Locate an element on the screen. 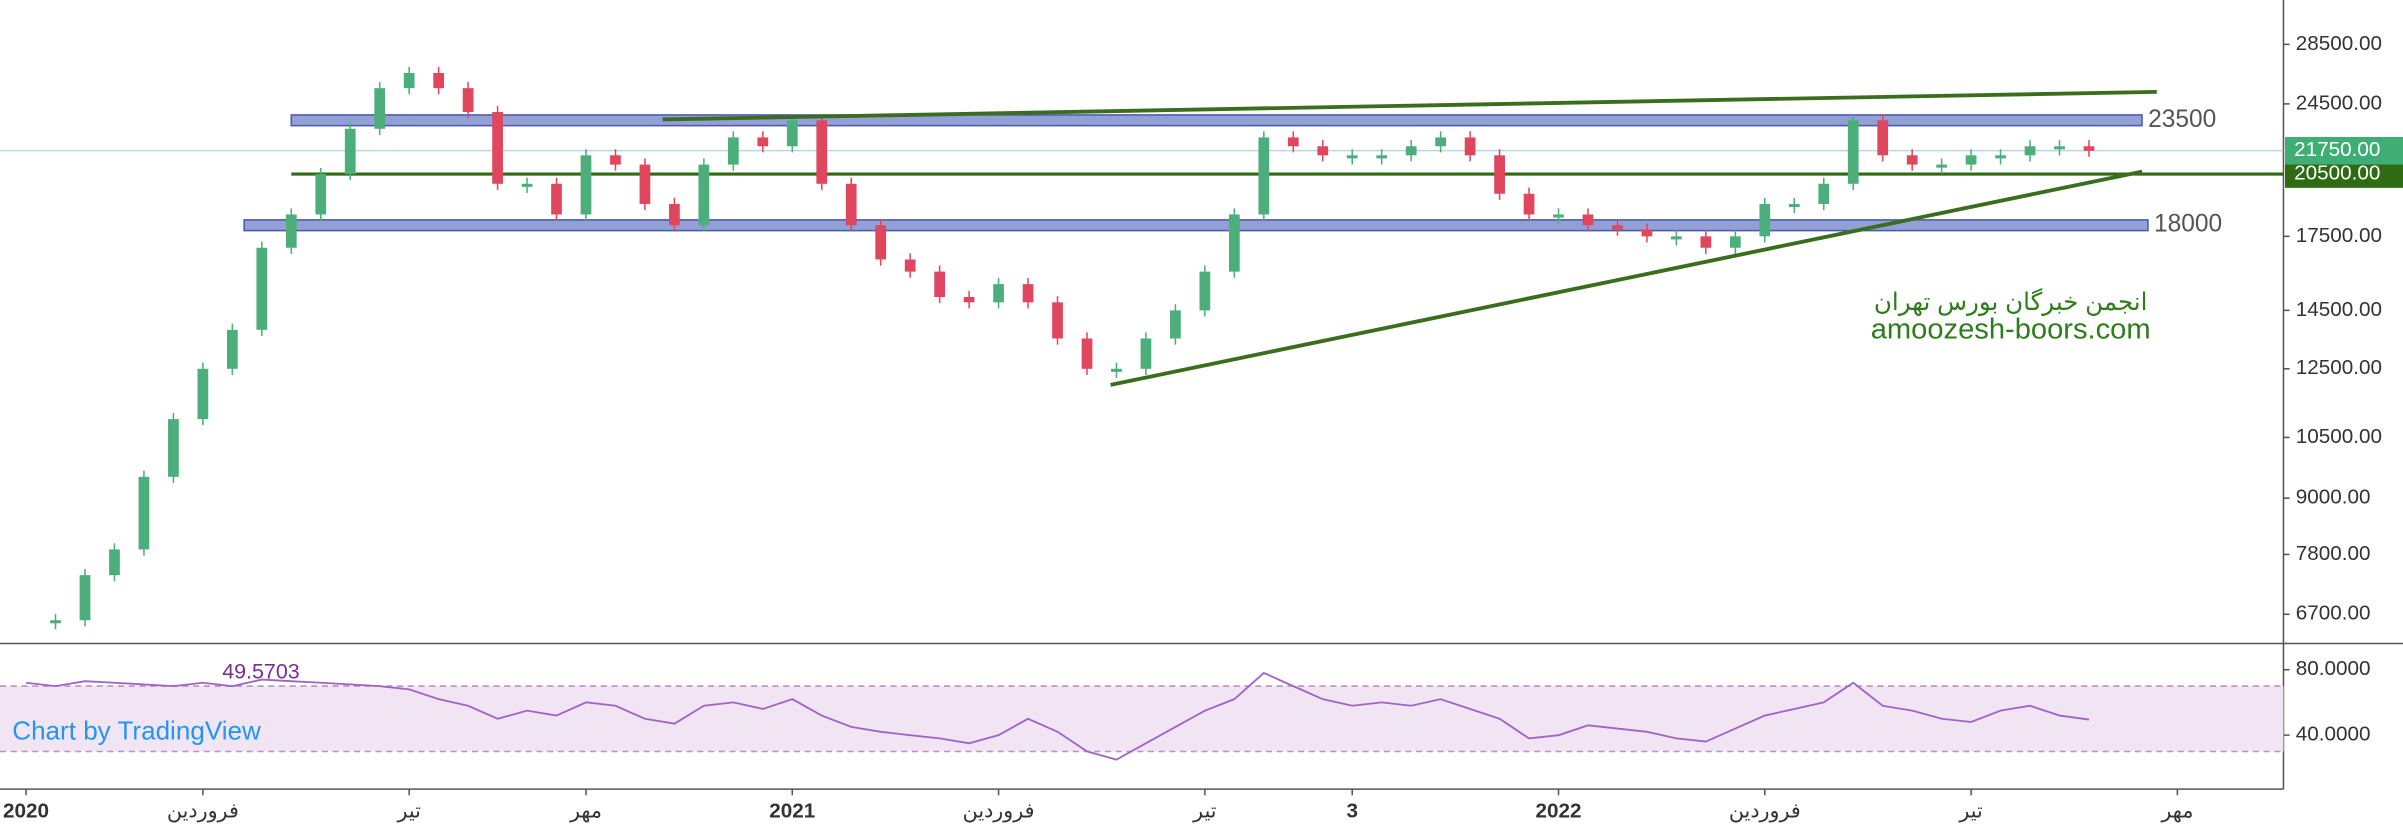  y-tick-label: 12500.00 is located at coordinates (2339, 367).